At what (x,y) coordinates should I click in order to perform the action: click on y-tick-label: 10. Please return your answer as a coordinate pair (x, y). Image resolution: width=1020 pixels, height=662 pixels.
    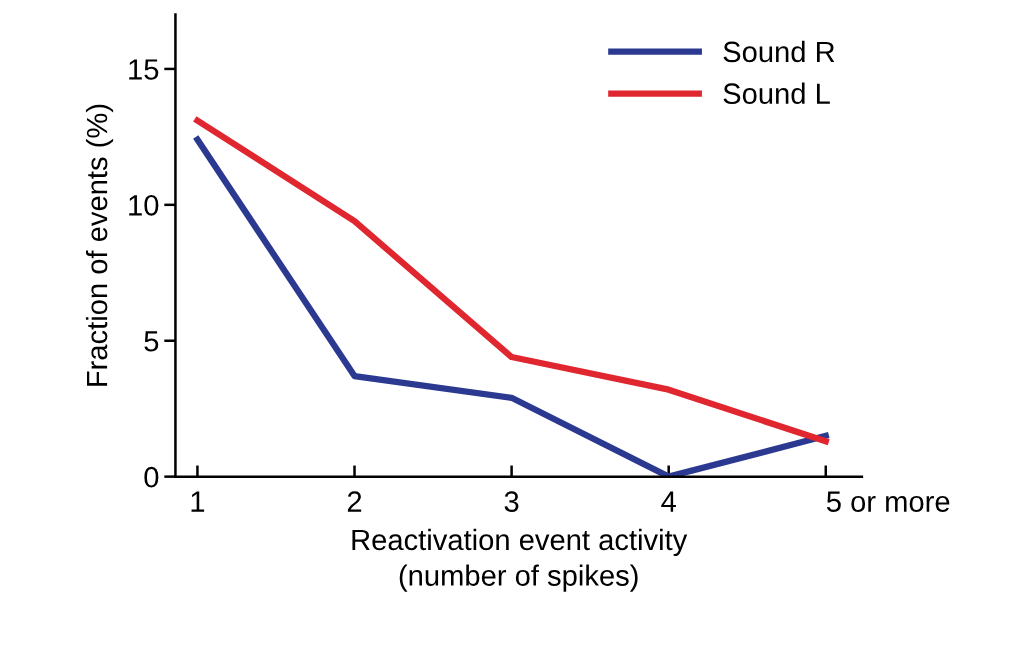
    Looking at the image, I should click on (144, 205).